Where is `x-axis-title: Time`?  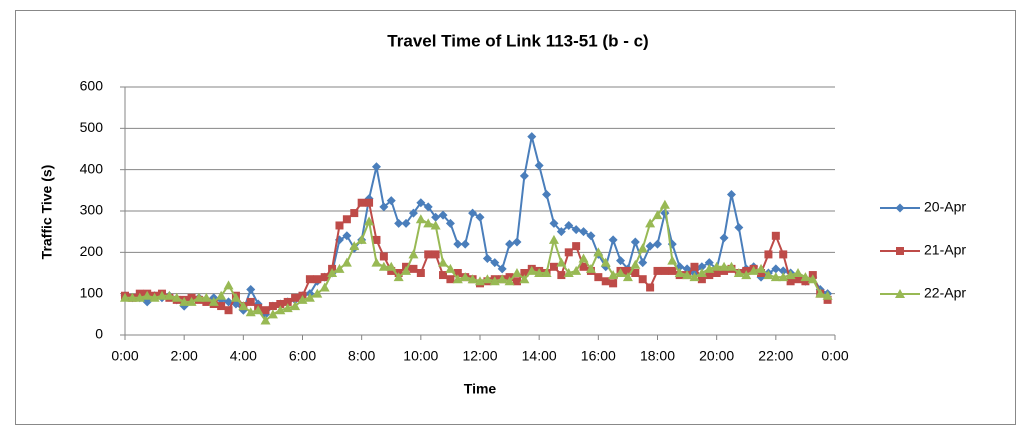
x-axis-title: Time is located at coordinates (480, 389).